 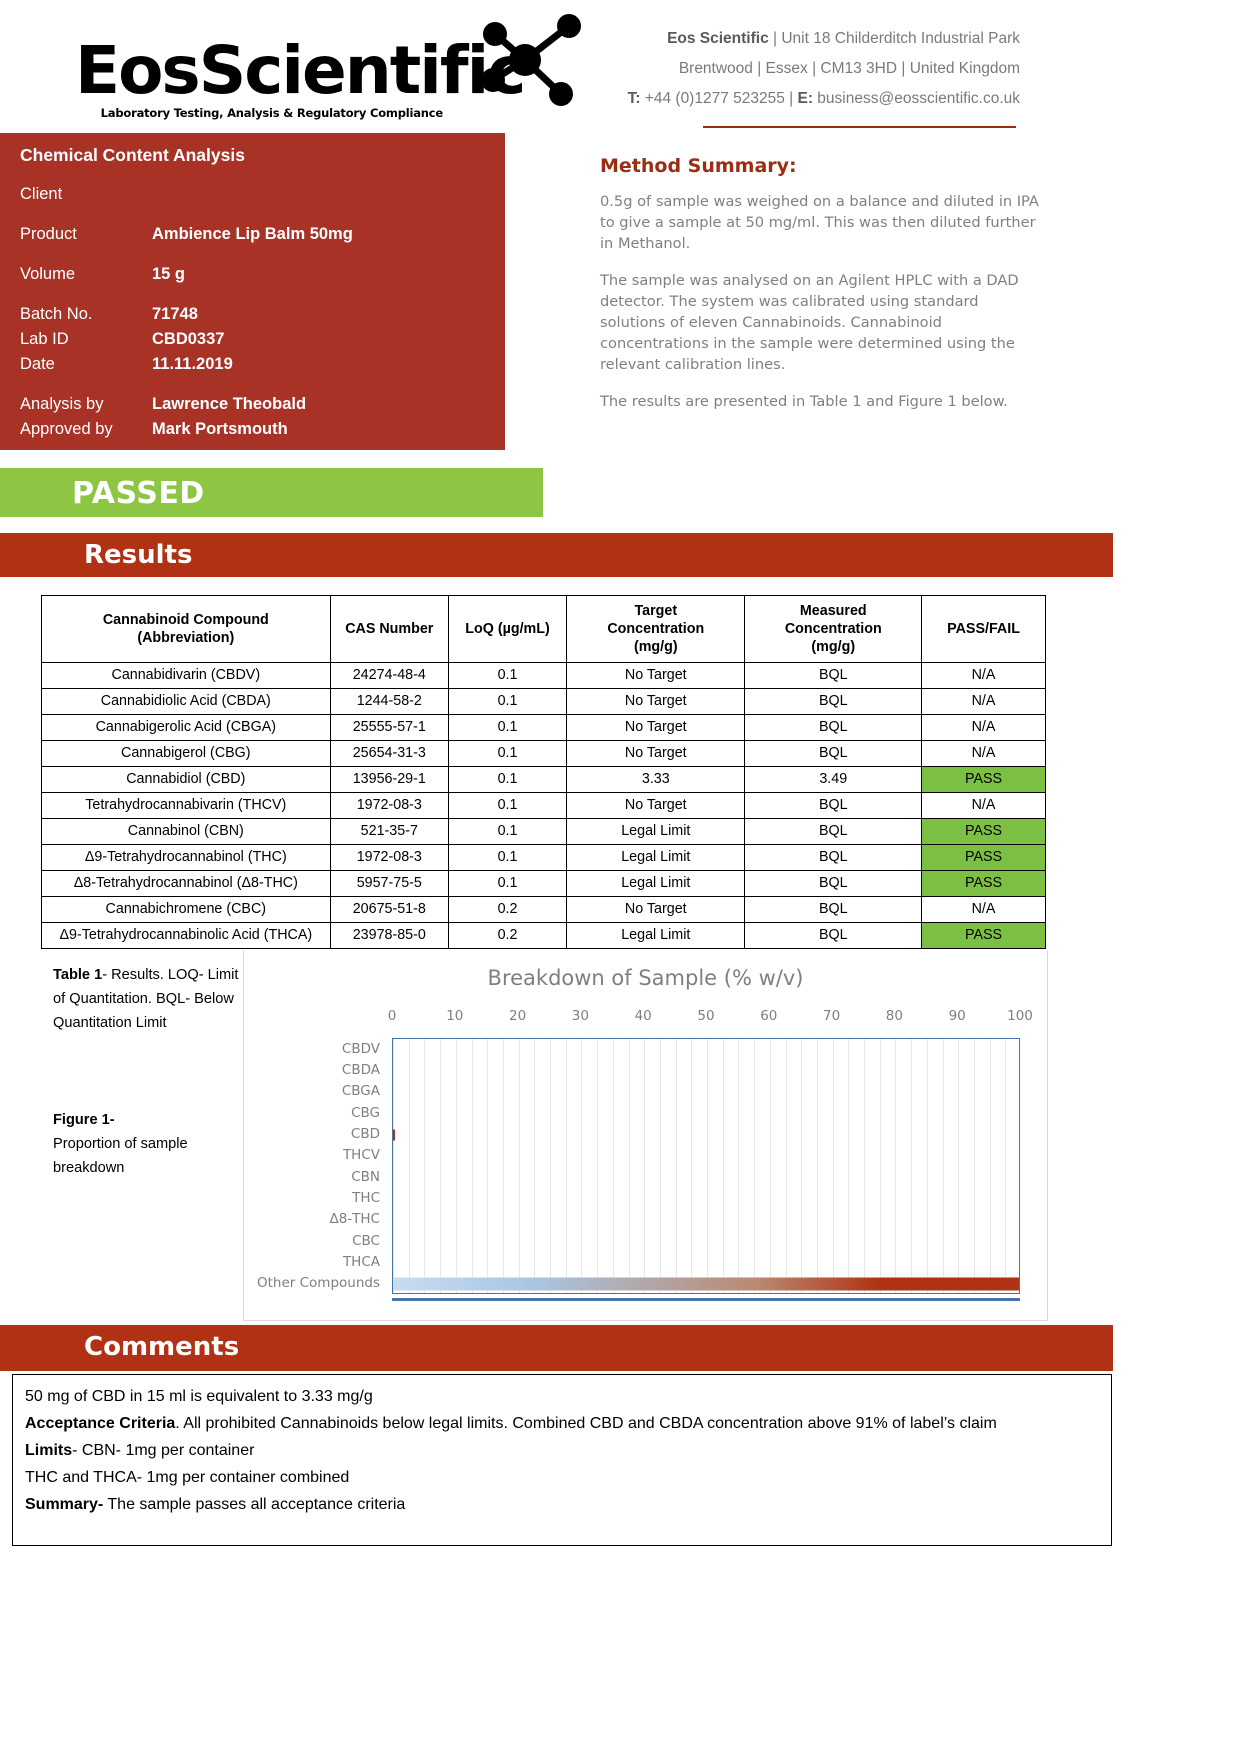 What do you see at coordinates (556, 1348) in the screenshot?
I see `comments-section-header: Comments` at bounding box center [556, 1348].